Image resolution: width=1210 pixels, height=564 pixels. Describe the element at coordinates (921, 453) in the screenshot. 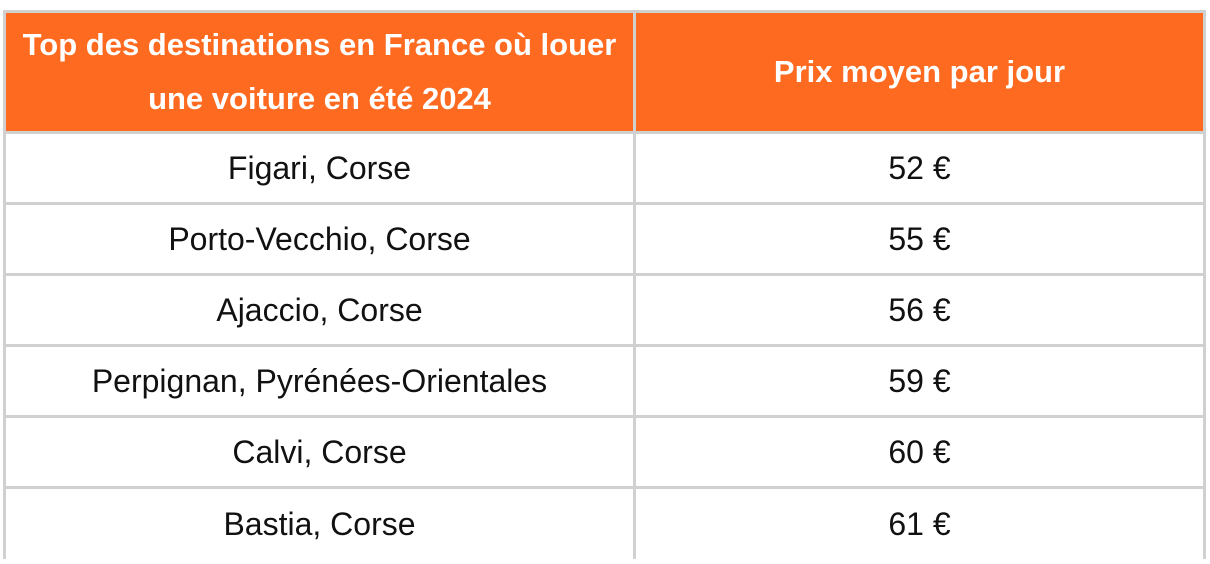

I see `price-cell: 60 €` at that location.